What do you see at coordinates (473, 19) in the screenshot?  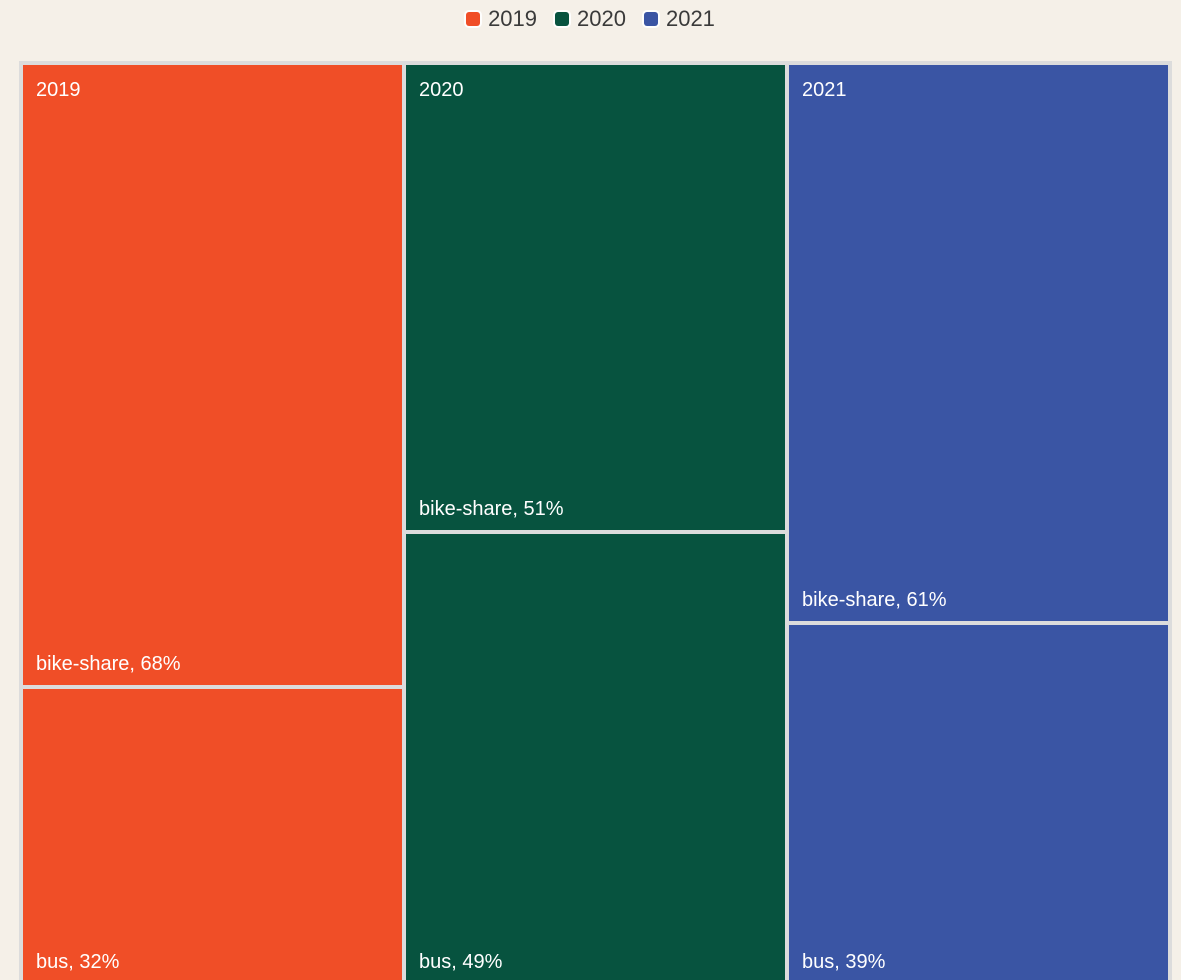 I see `legend-swatch-2019` at bounding box center [473, 19].